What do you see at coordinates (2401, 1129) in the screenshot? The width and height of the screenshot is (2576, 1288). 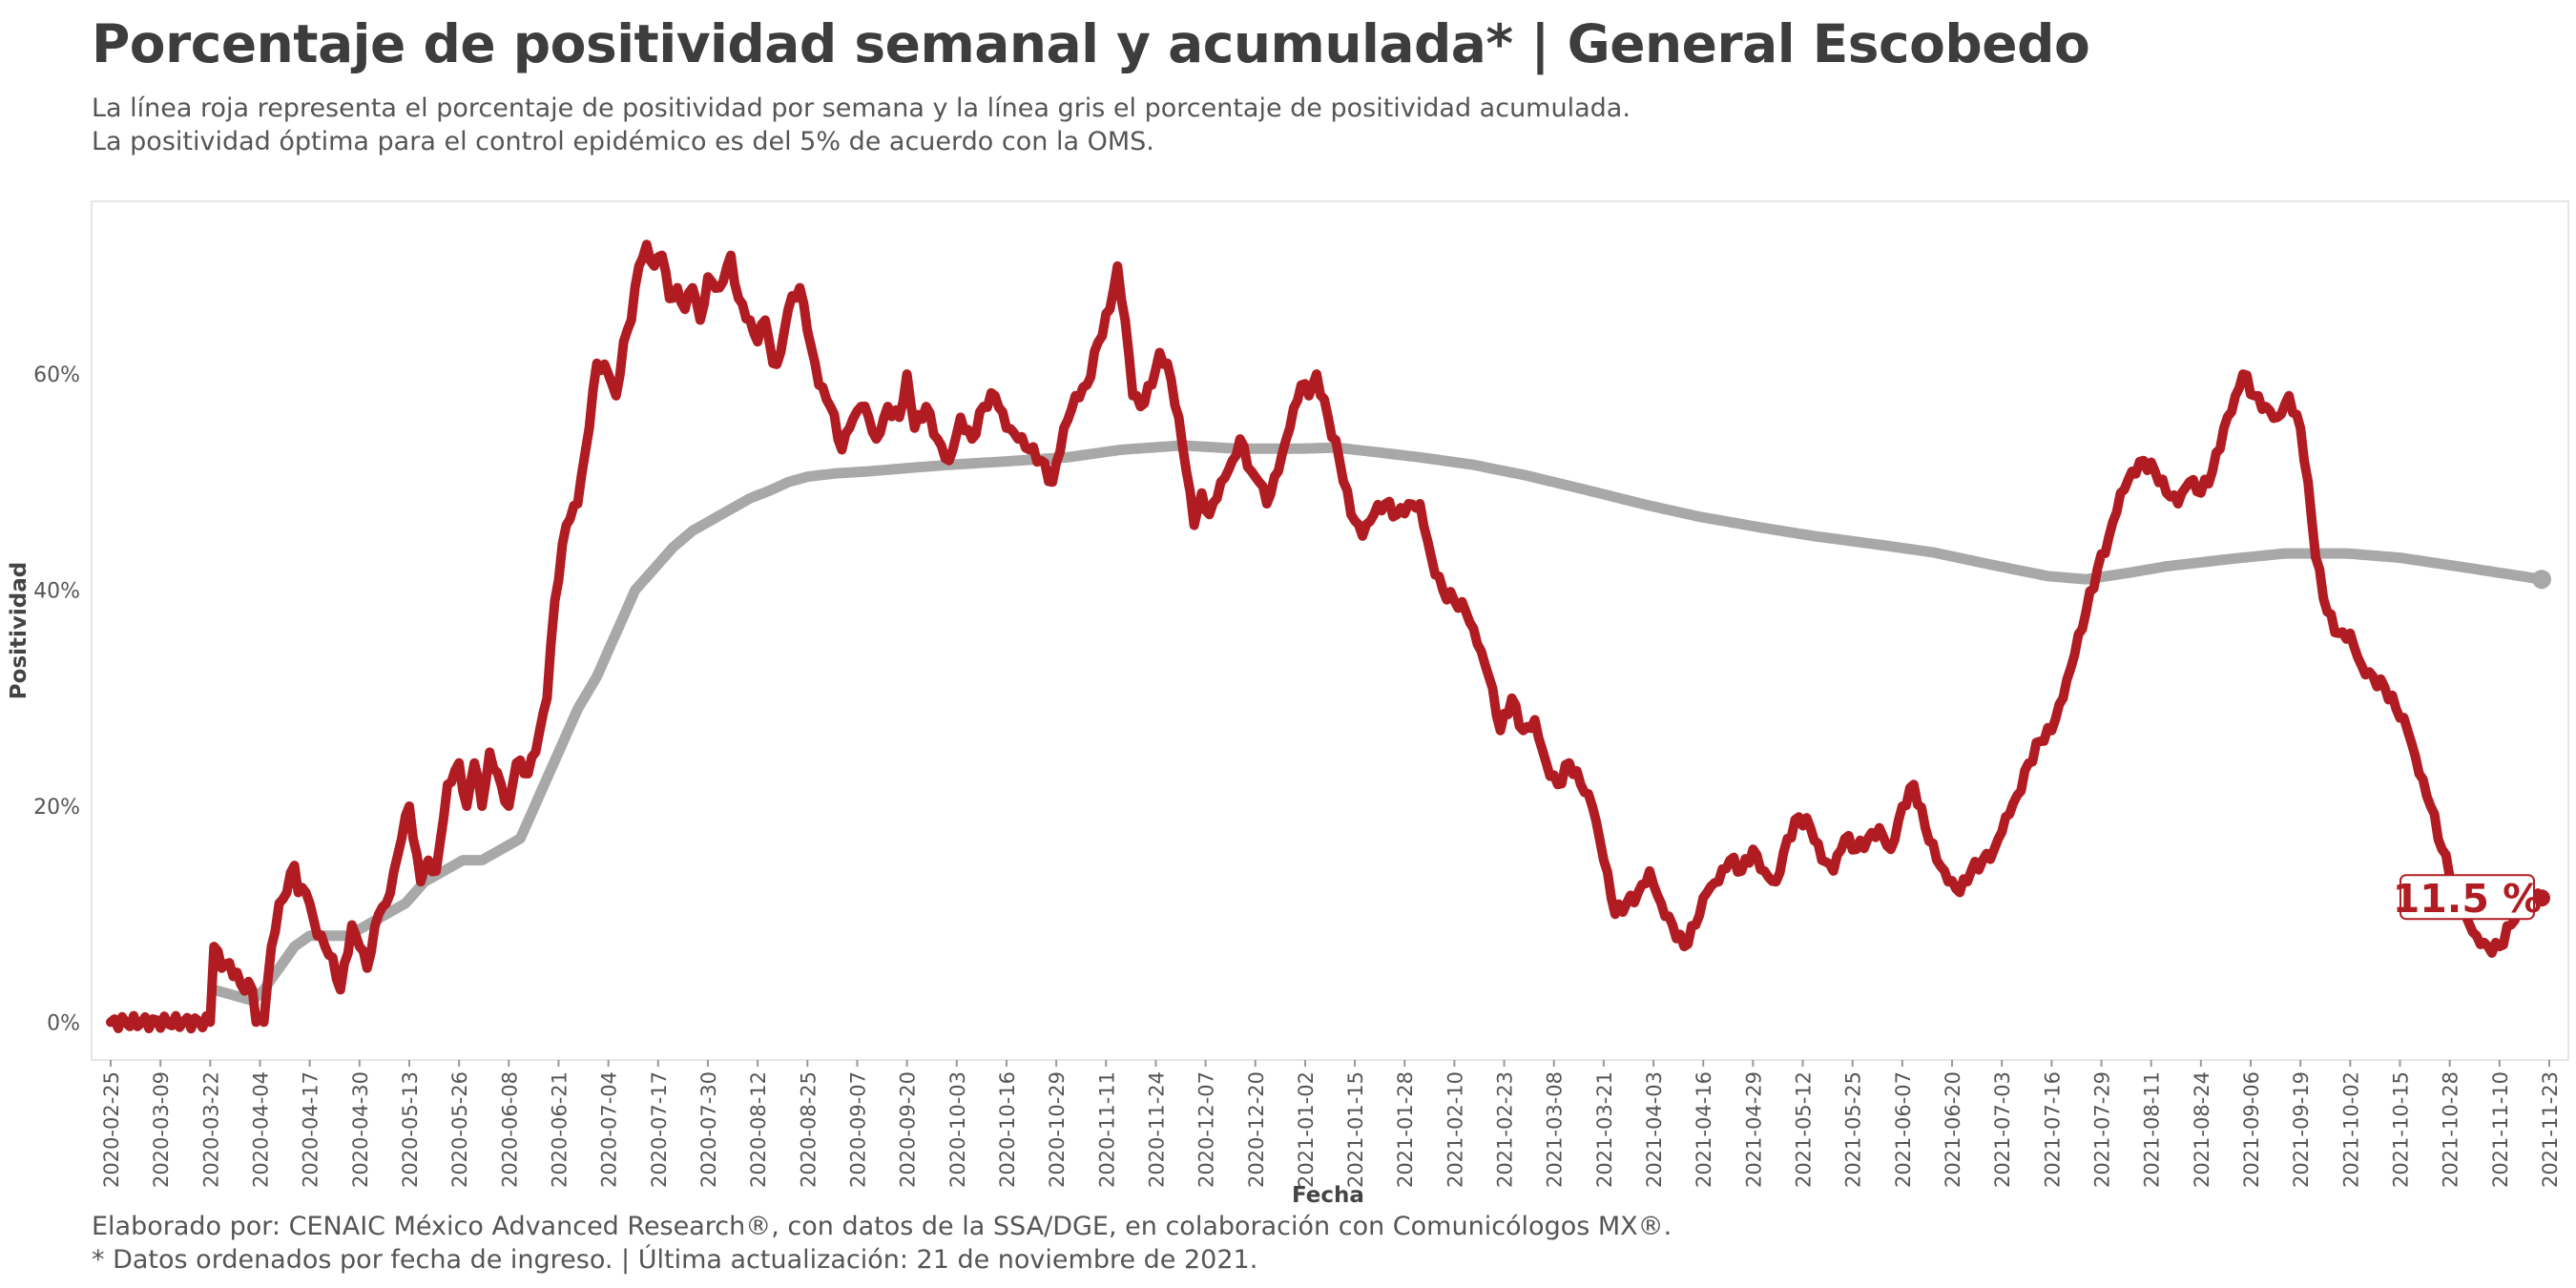 I see `x-tick-label: 2021-10-15` at bounding box center [2401, 1129].